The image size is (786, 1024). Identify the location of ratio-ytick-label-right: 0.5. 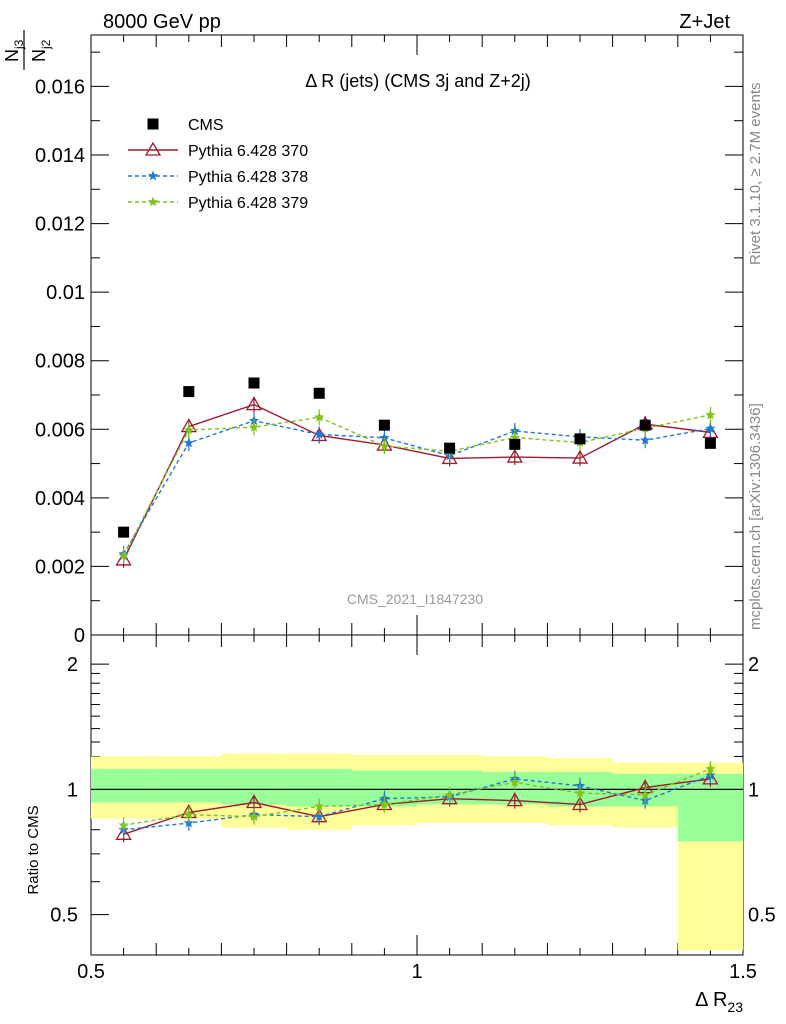
(762, 916).